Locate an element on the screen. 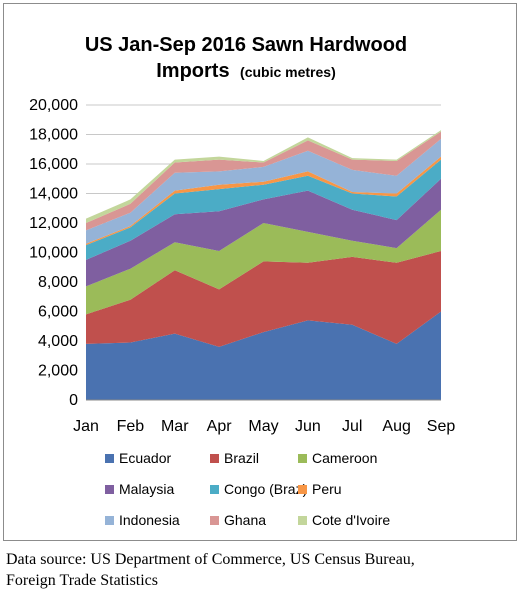 This screenshot has height=599, width=525. caption-line-2: Foreign Trade Statistics is located at coordinates (82, 580).